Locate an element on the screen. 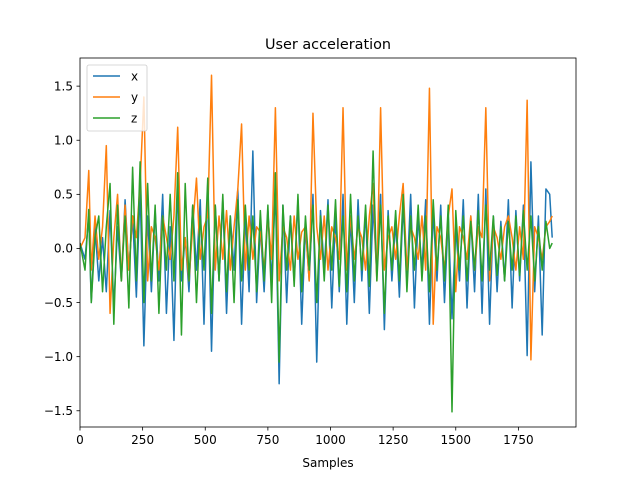 The image size is (640, 485). x-tick-label: 1000 is located at coordinates (330, 440).